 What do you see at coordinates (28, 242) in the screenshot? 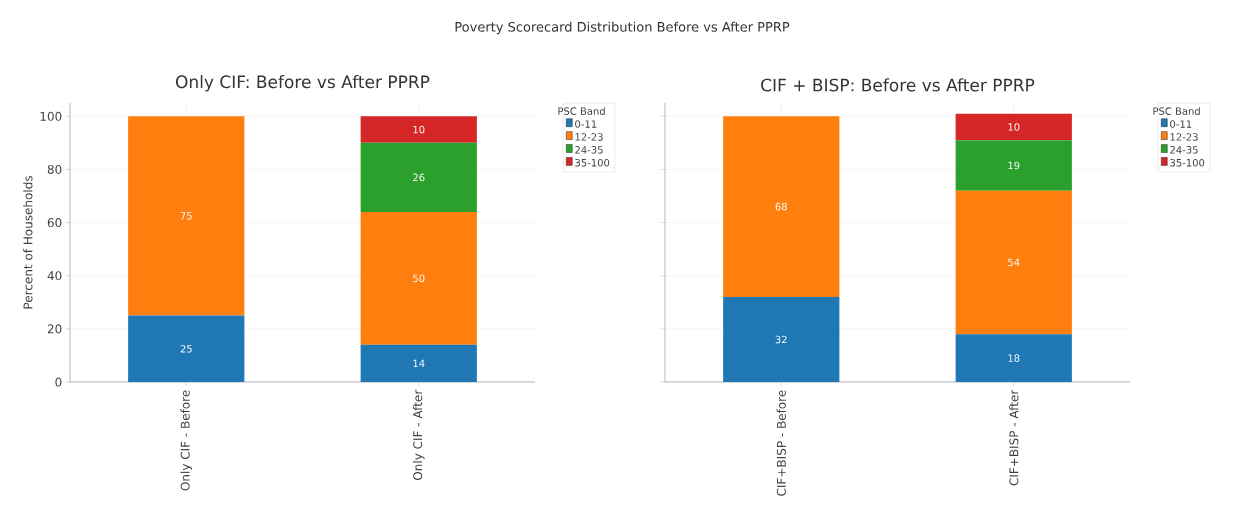
I see `y-axis-title: Percent of Households` at bounding box center [28, 242].